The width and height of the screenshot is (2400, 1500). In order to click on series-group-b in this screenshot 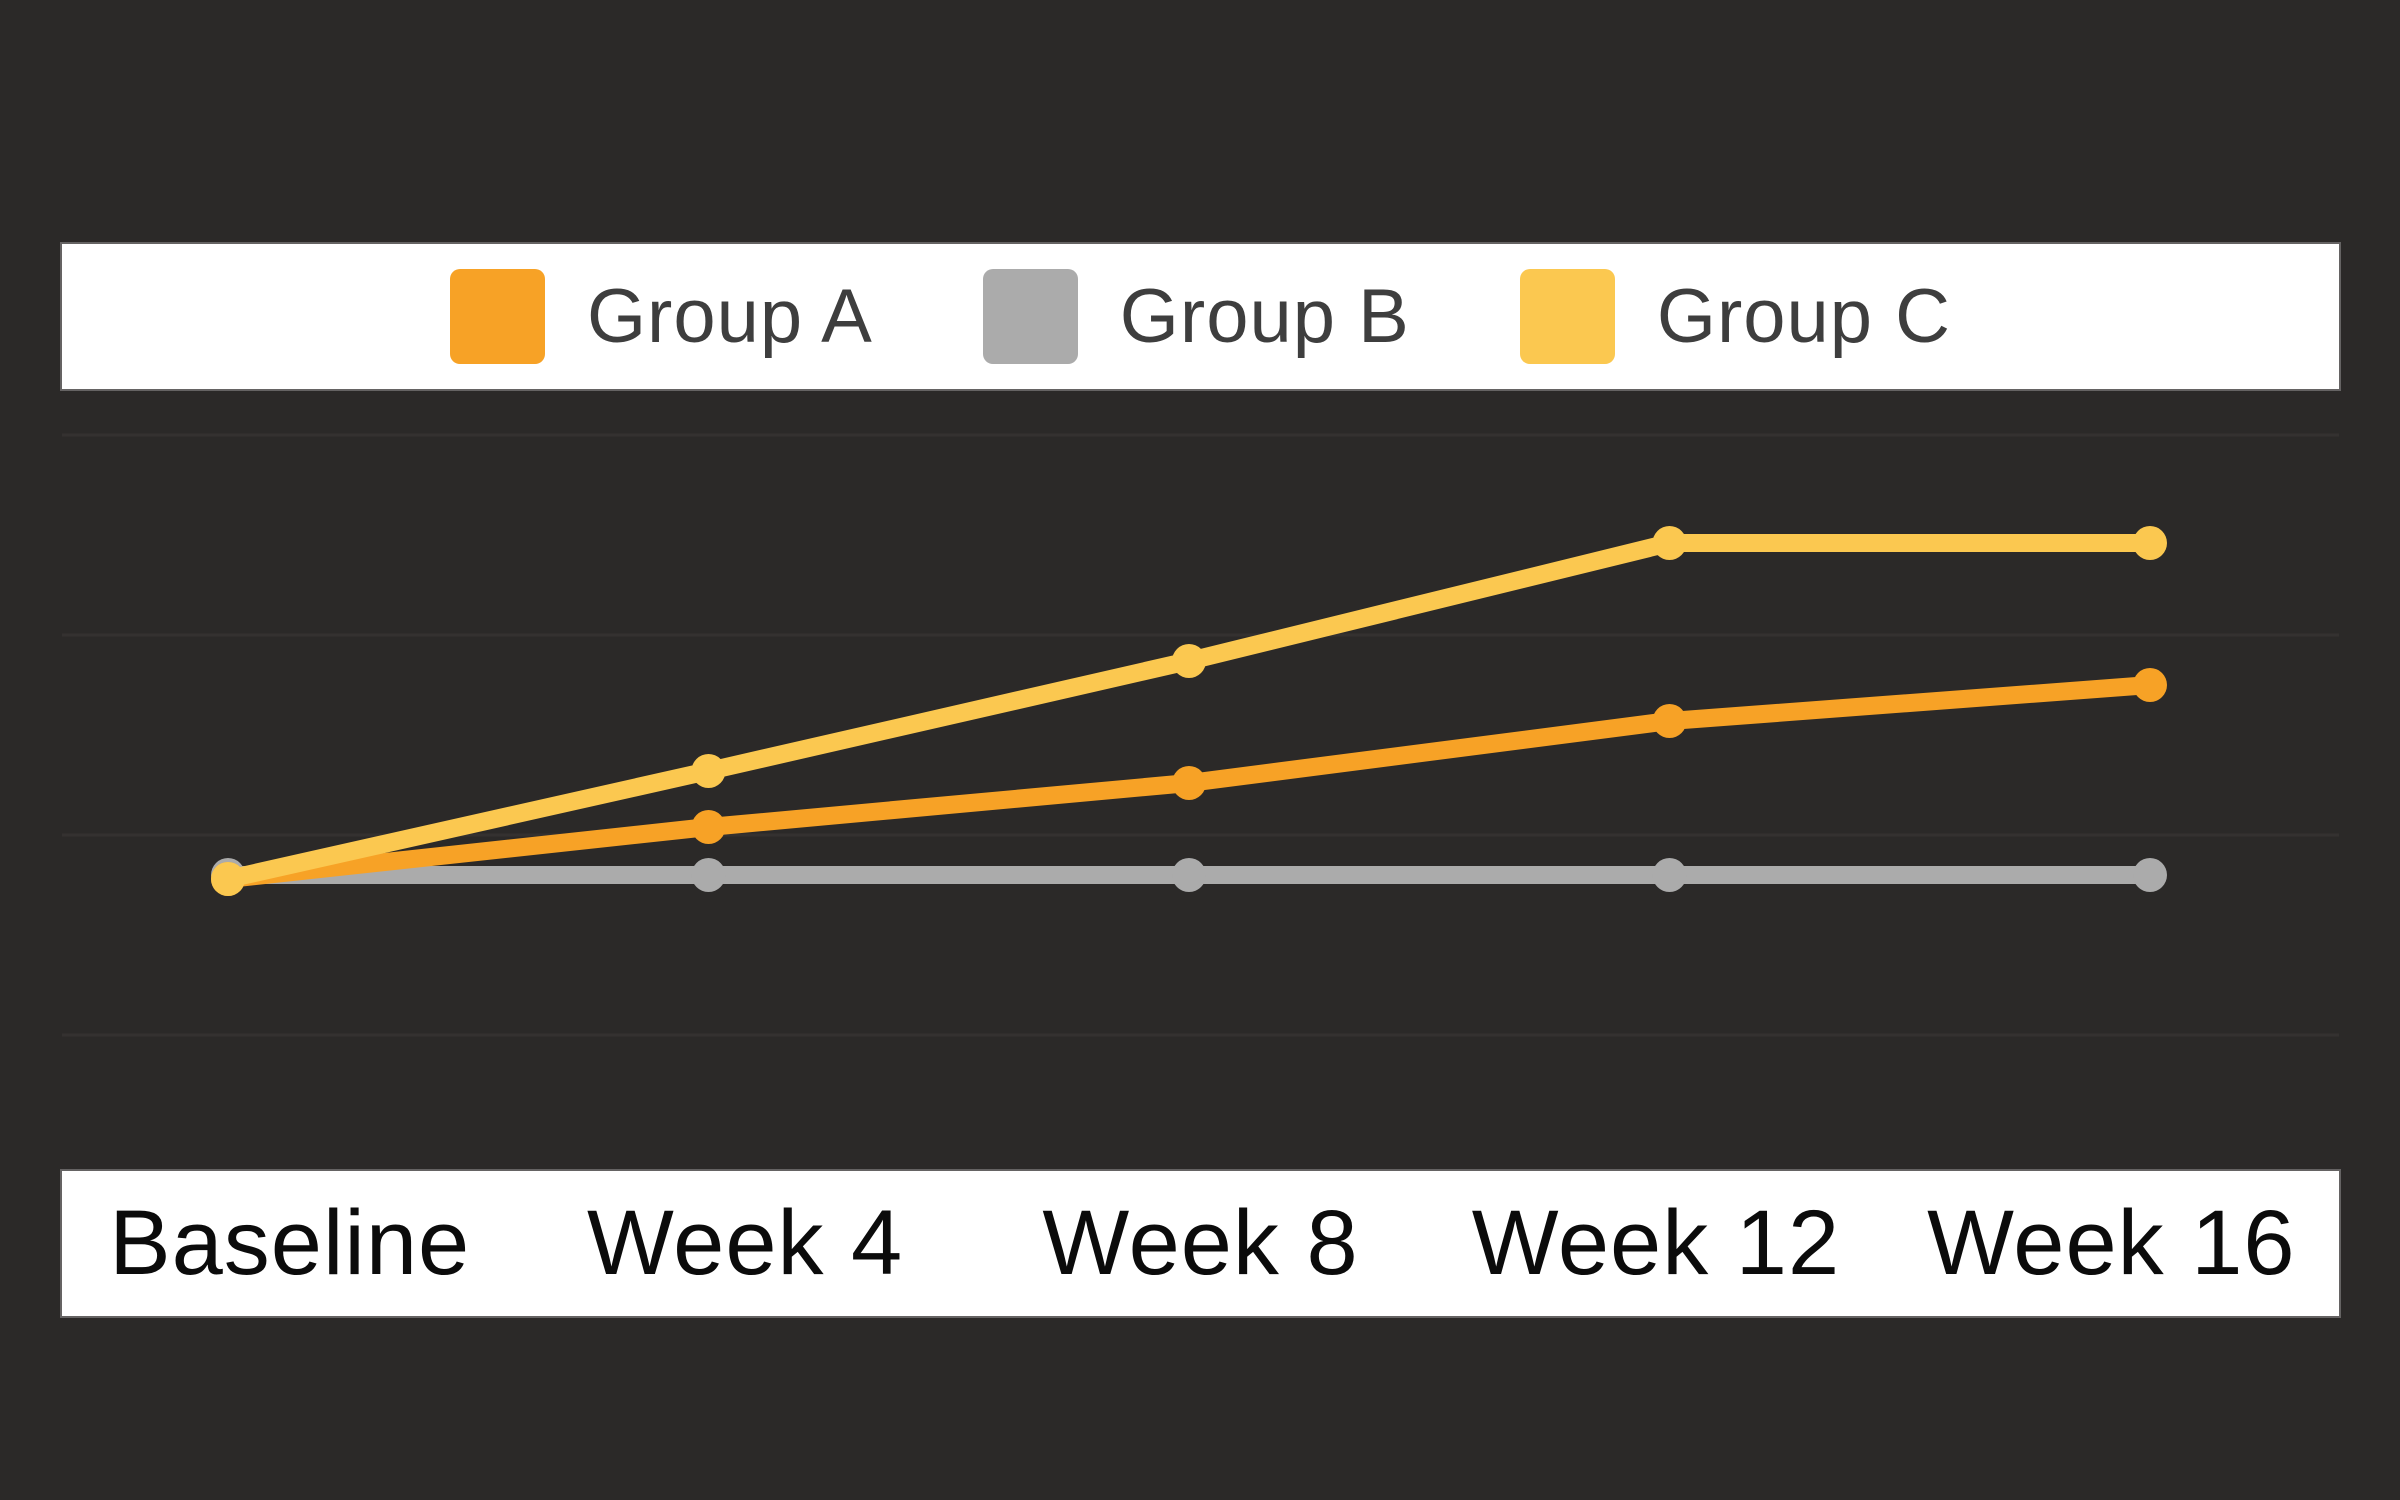, I will do `click(1189, 875)`.